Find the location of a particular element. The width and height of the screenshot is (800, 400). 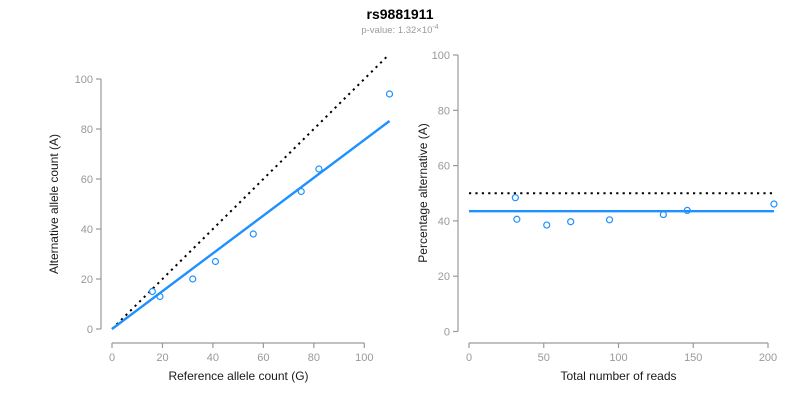

x-tick-label: 80 is located at coordinates (314, 358).